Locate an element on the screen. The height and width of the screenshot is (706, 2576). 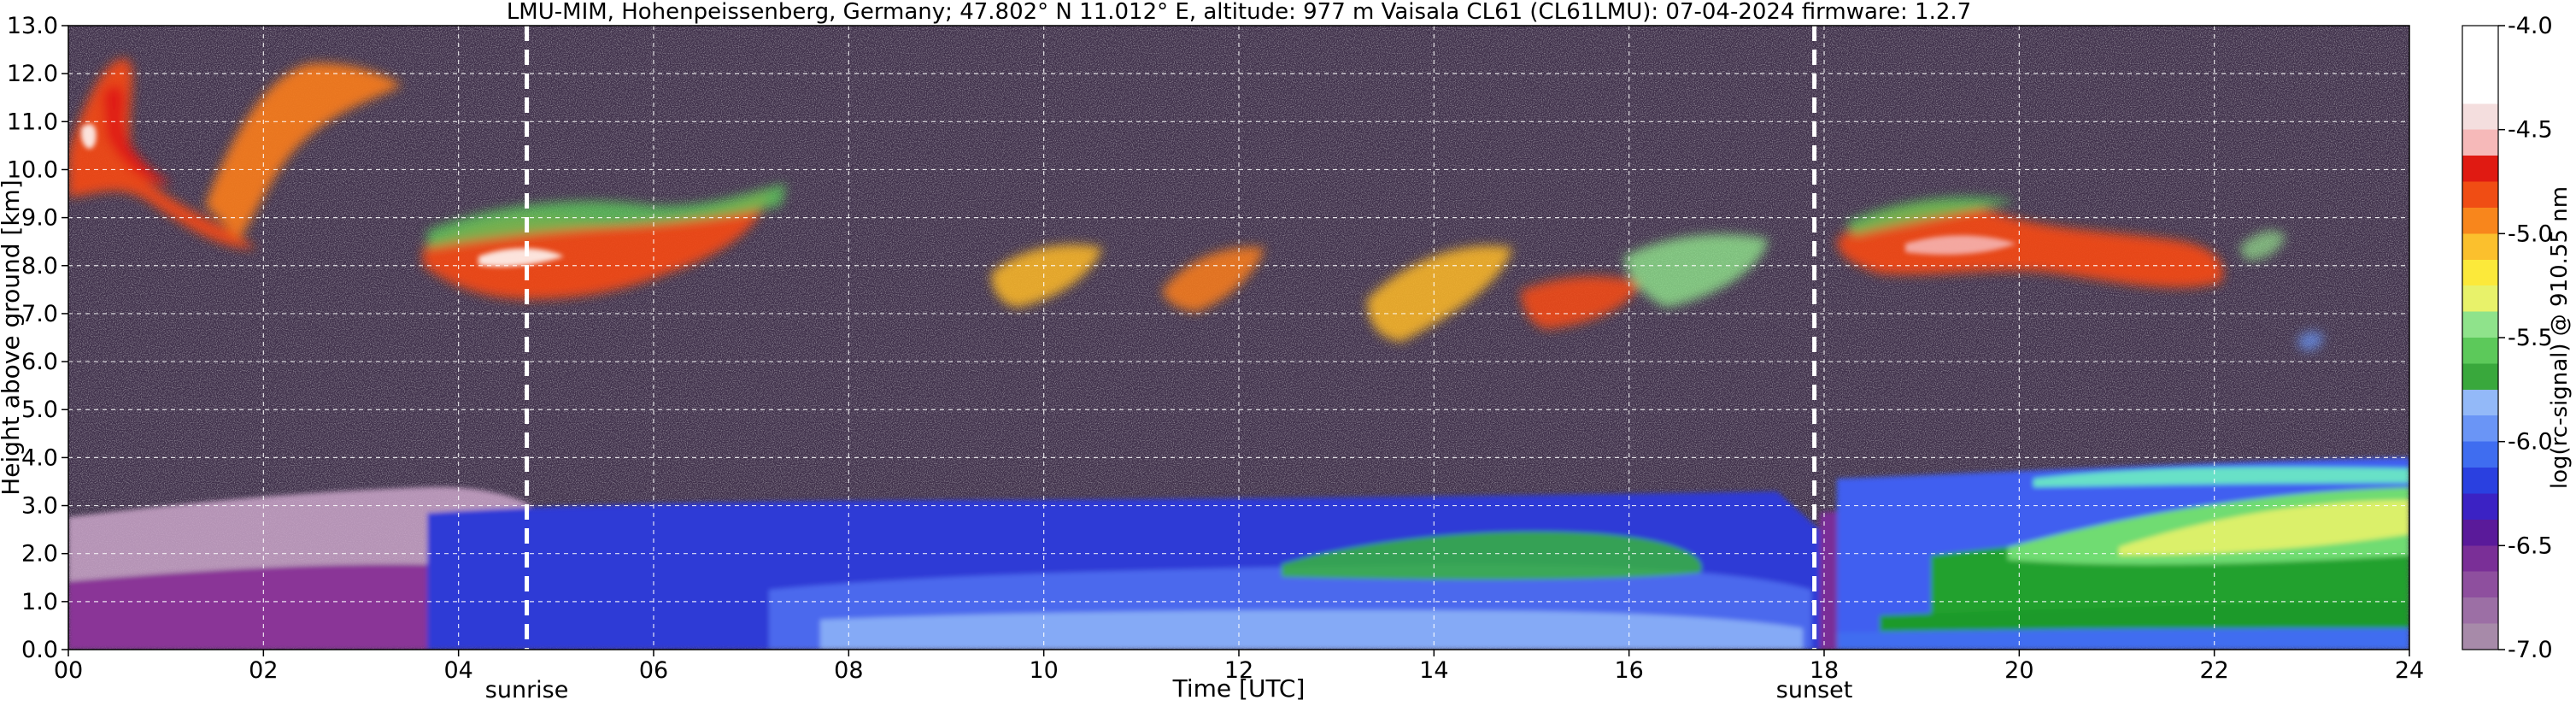
y-tick-label: 6.0 is located at coordinates (39, 362).